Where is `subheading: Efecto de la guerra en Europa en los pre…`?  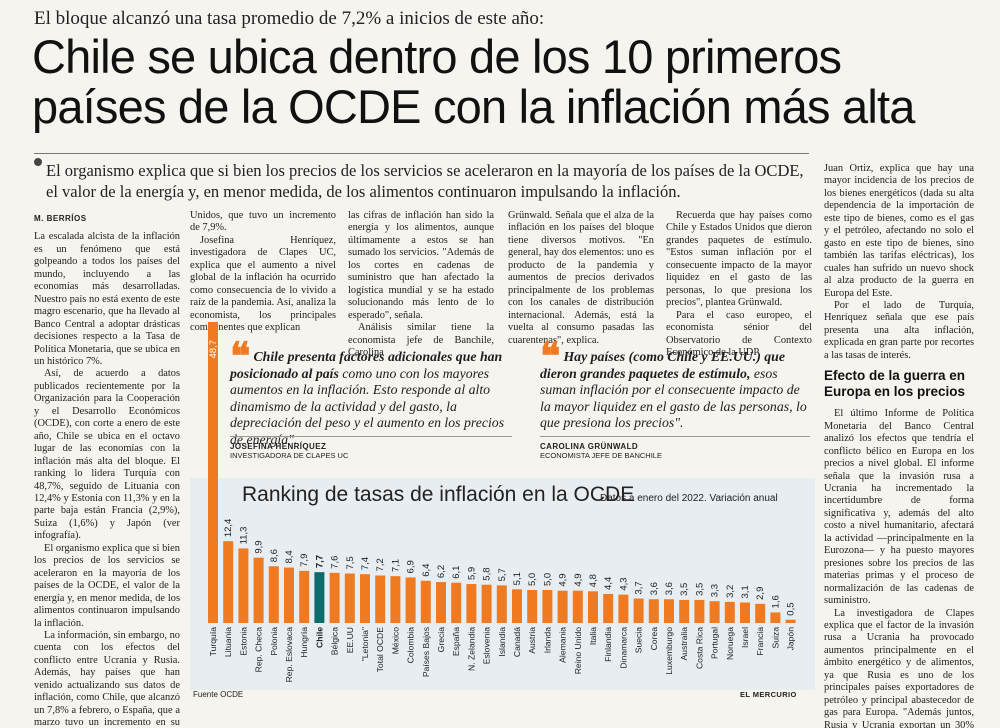 subheading: Efecto de la guerra en Europa en los pre… is located at coordinates (895, 384).